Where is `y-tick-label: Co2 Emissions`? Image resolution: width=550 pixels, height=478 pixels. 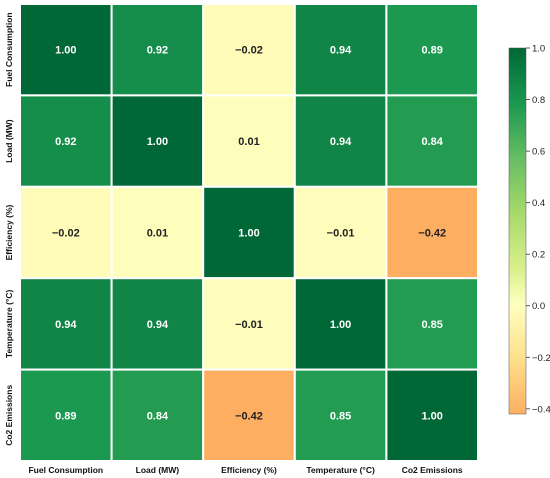
y-tick-label: Co2 Emissions is located at coordinates (9, 415).